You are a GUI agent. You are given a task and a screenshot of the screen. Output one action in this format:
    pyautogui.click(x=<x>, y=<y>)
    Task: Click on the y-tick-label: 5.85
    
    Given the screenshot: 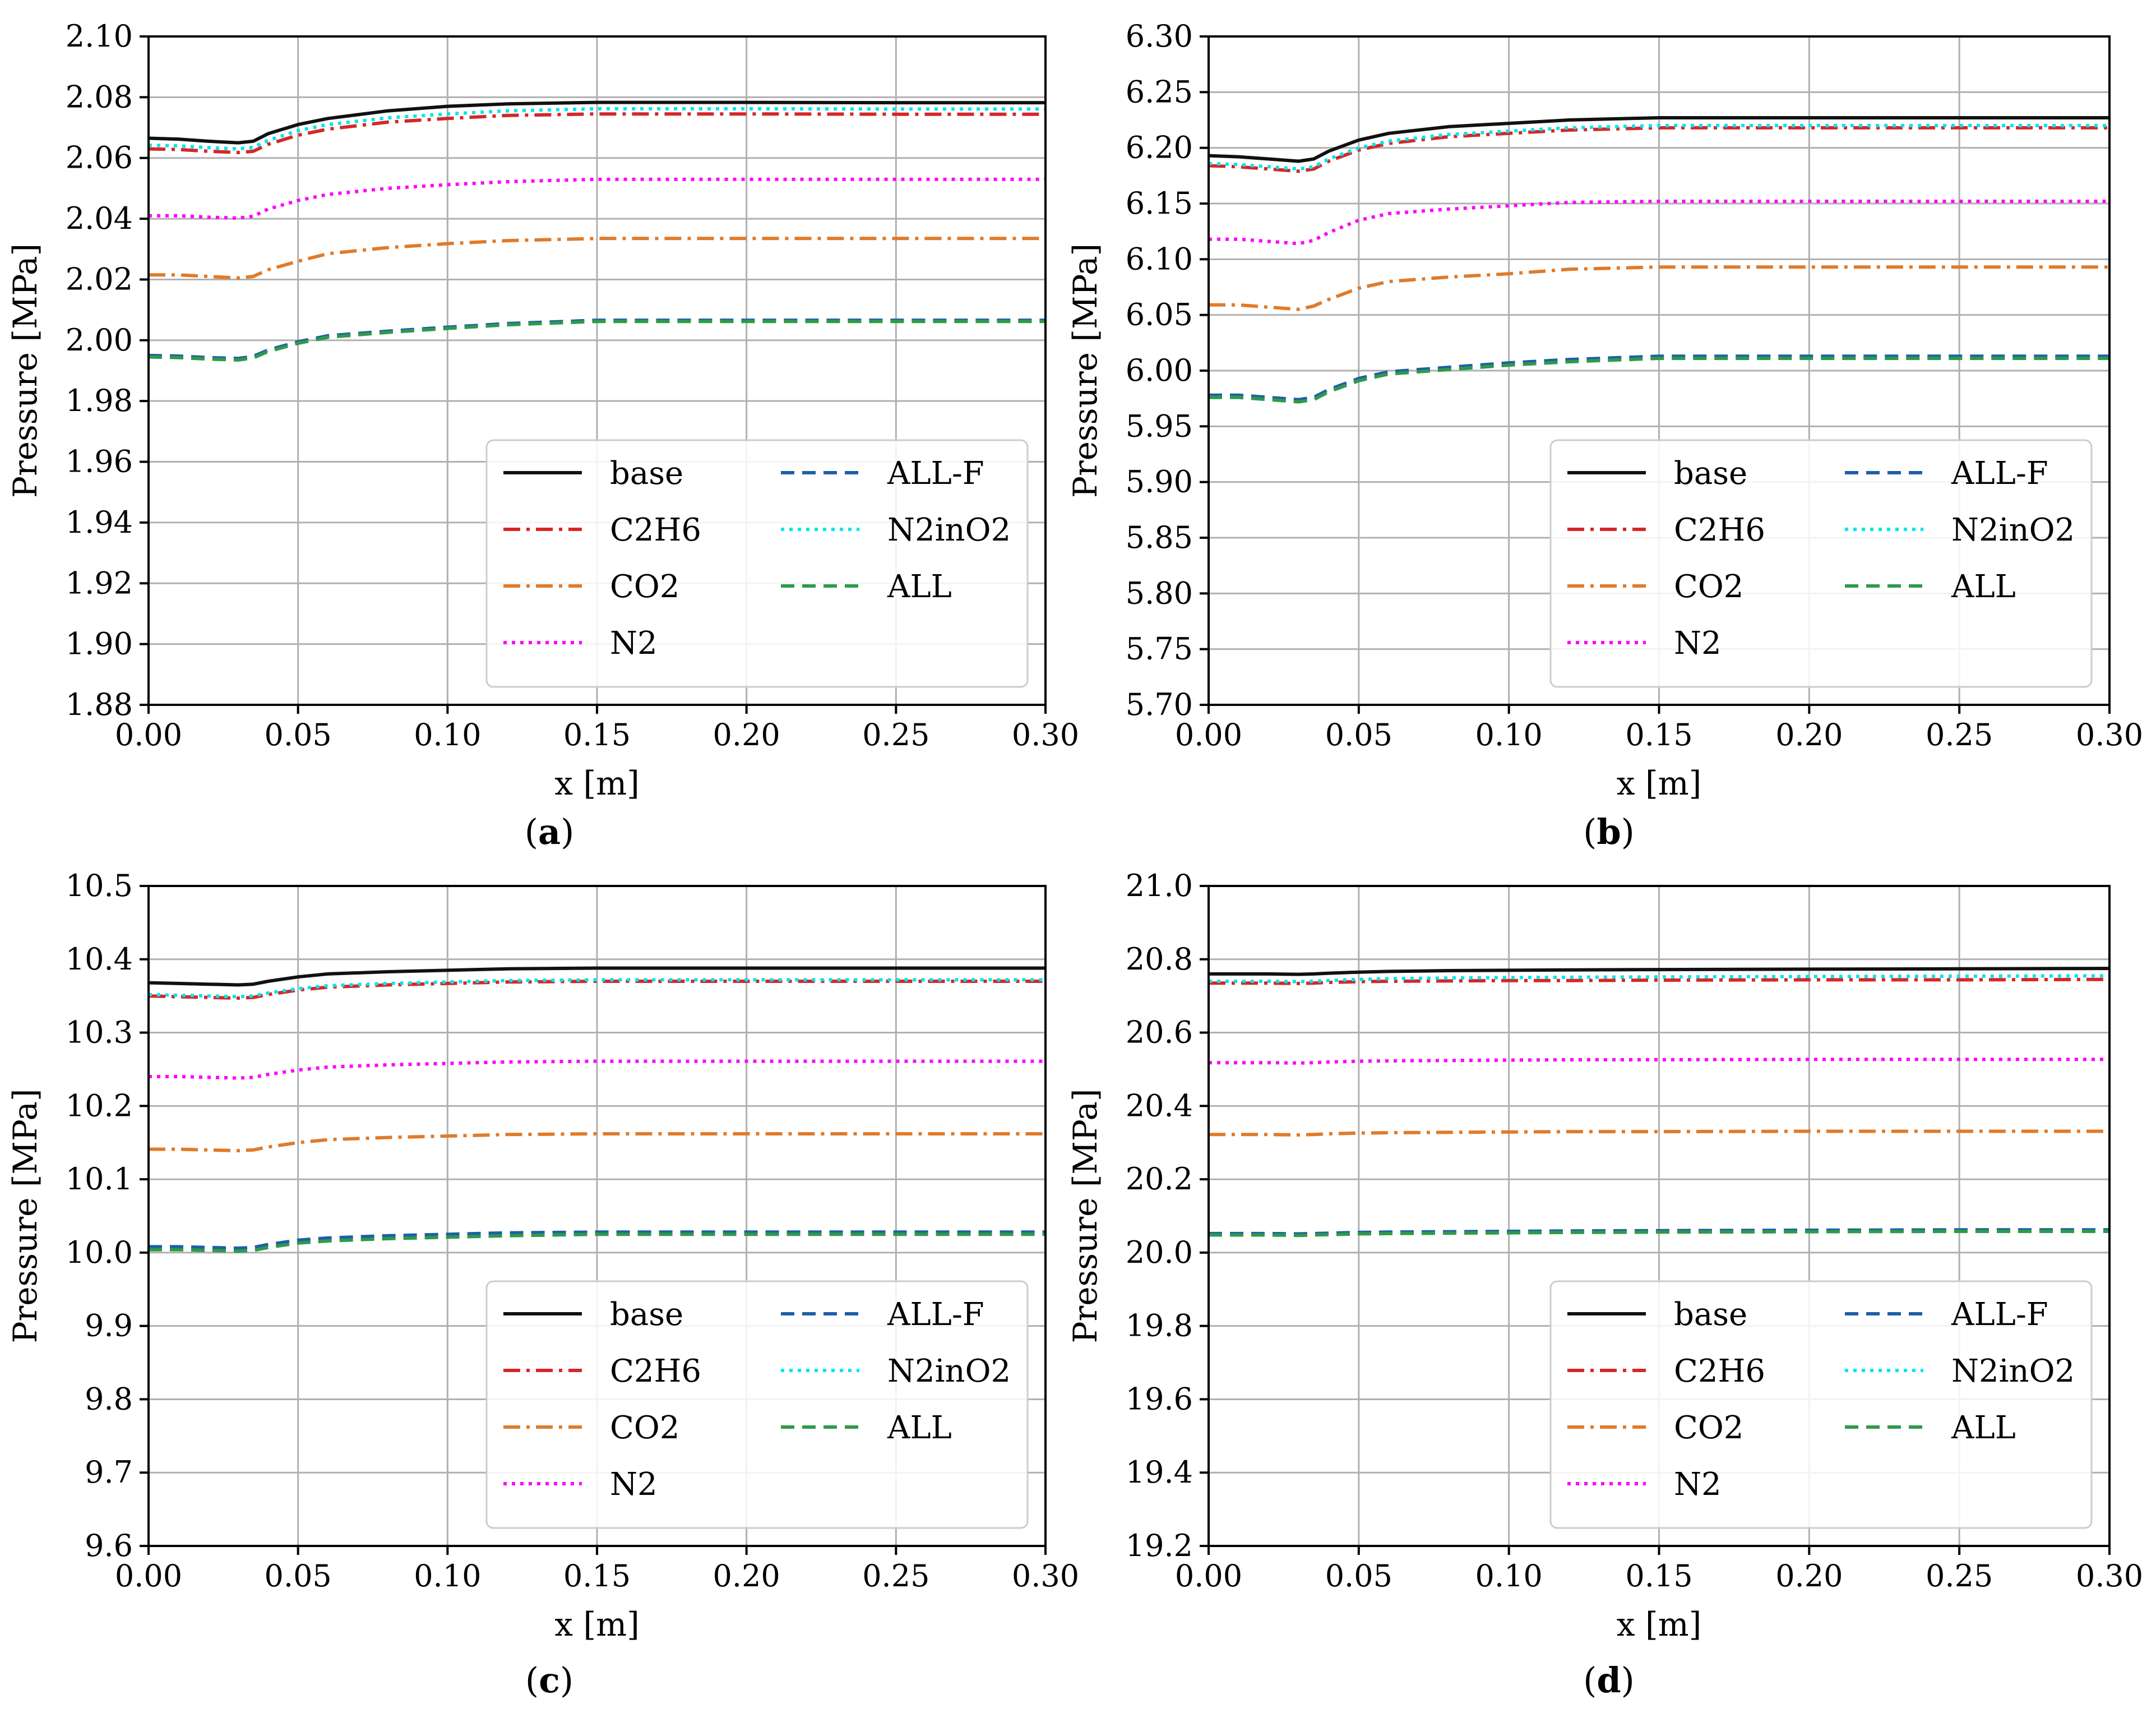 What is the action you would take?
    pyautogui.click(x=1159, y=537)
    